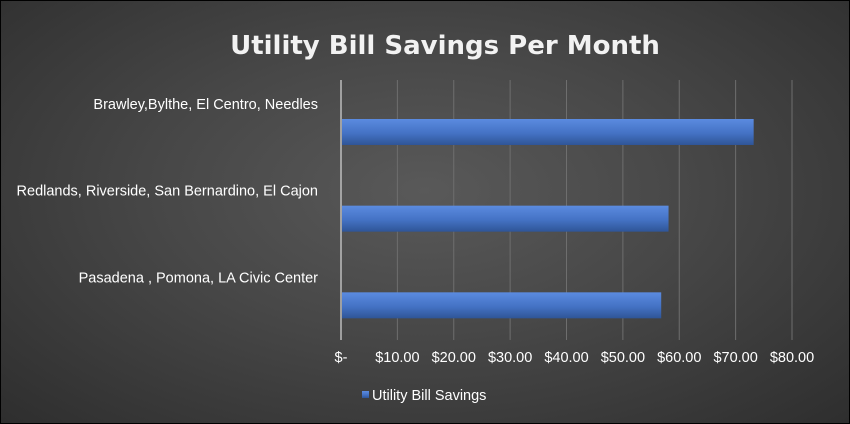 The height and width of the screenshot is (424, 850). Describe the element at coordinates (566, 358) in the screenshot. I see `x-tick-label: $40.00` at that location.